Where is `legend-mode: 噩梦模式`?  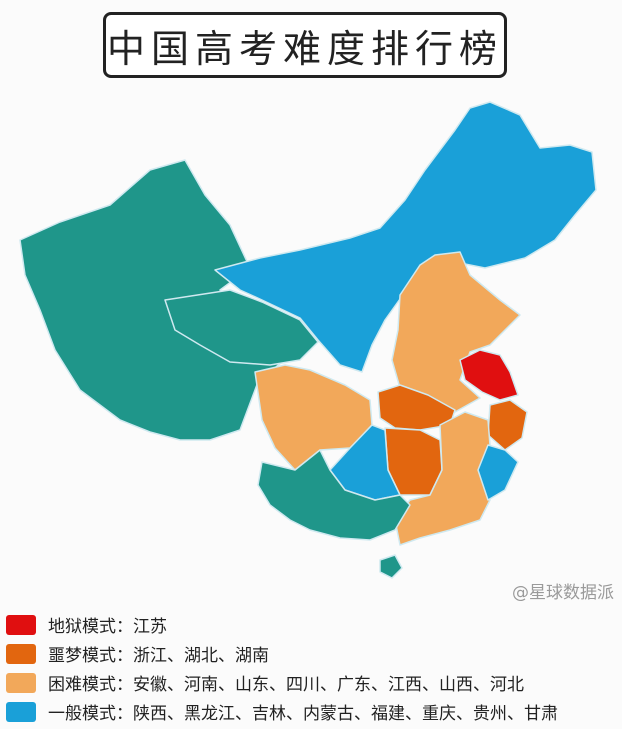
legend-mode: 噩梦模式 is located at coordinates (82, 656).